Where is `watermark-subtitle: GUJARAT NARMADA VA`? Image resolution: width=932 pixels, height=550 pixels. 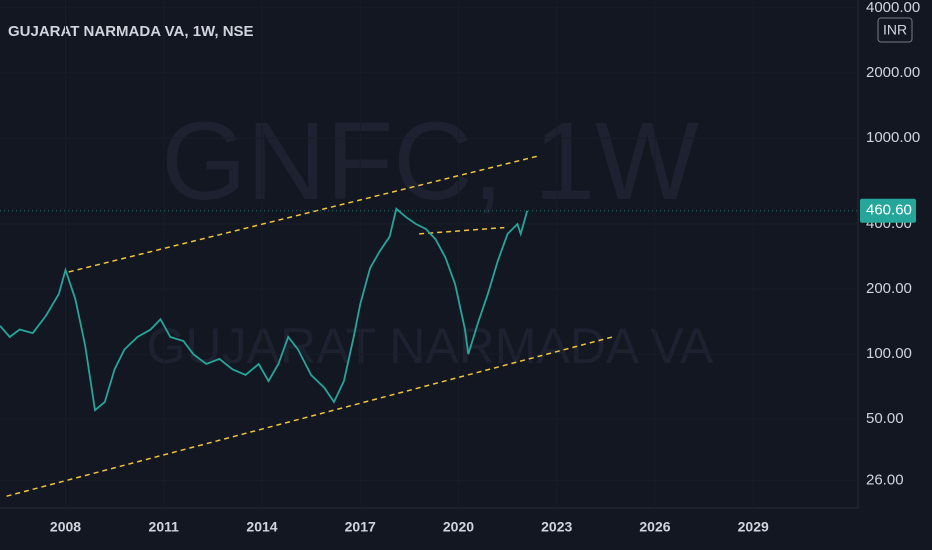
watermark-subtitle: GUJARAT NARMADA VA is located at coordinates (430, 346).